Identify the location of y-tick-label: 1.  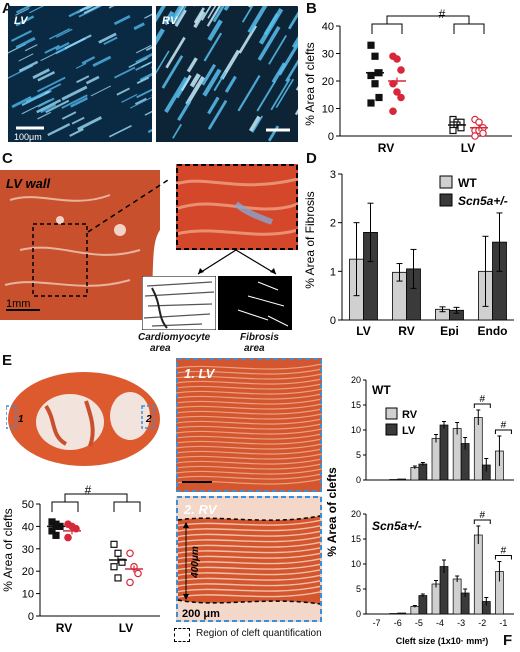
(333, 272).